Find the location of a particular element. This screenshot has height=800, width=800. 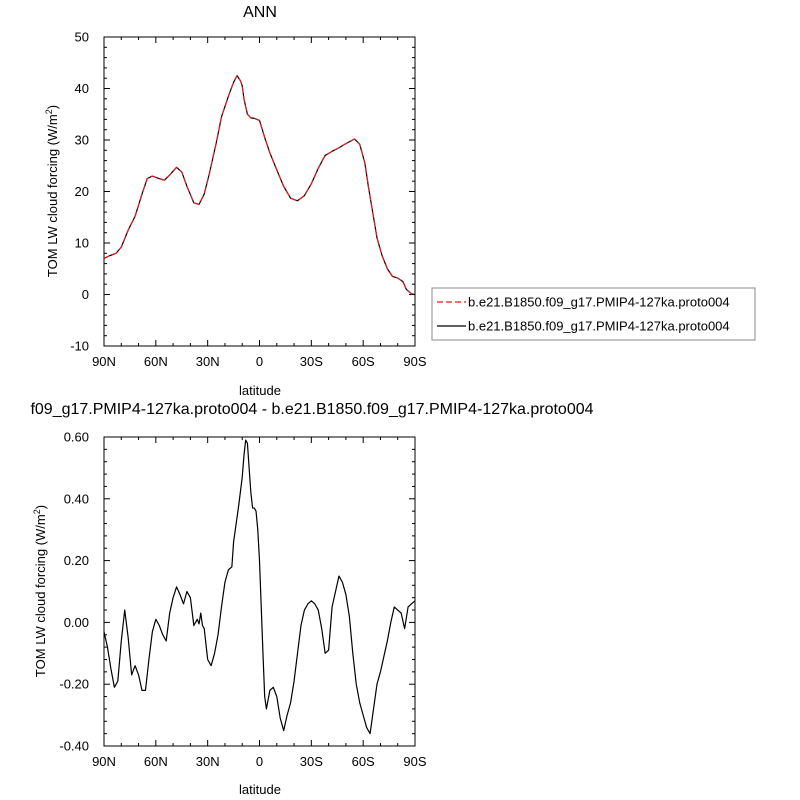

bottom-chart-xtick-label: 90N is located at coordinates (104, 761).